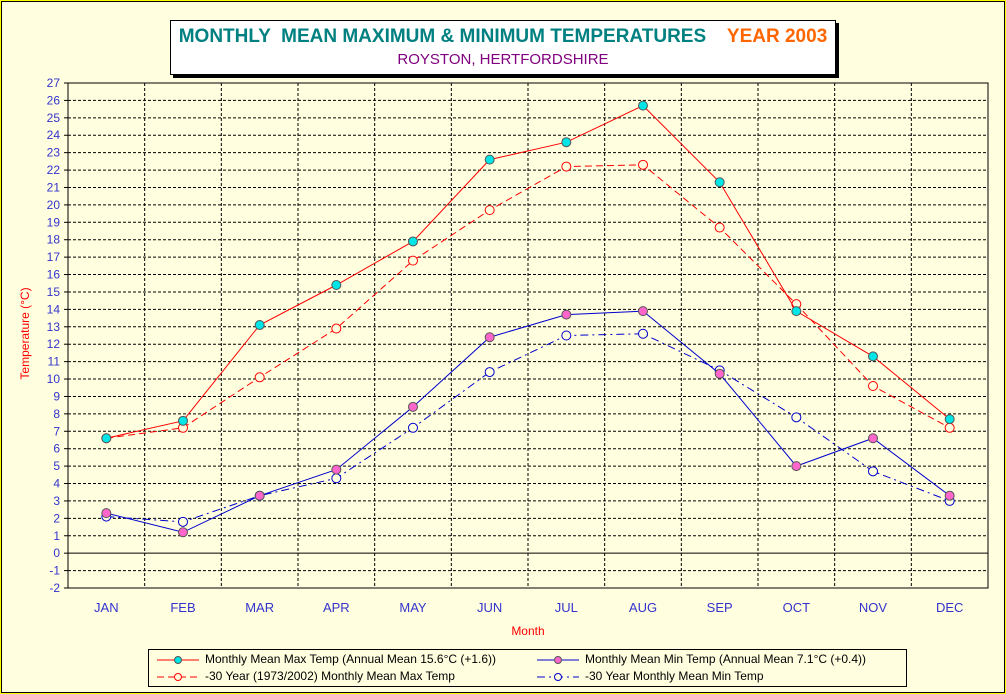  What do you see at coordinates (106, 607) in the screenshot?
I see `x-tick-label: JAN` at bounding box center [106, 607].